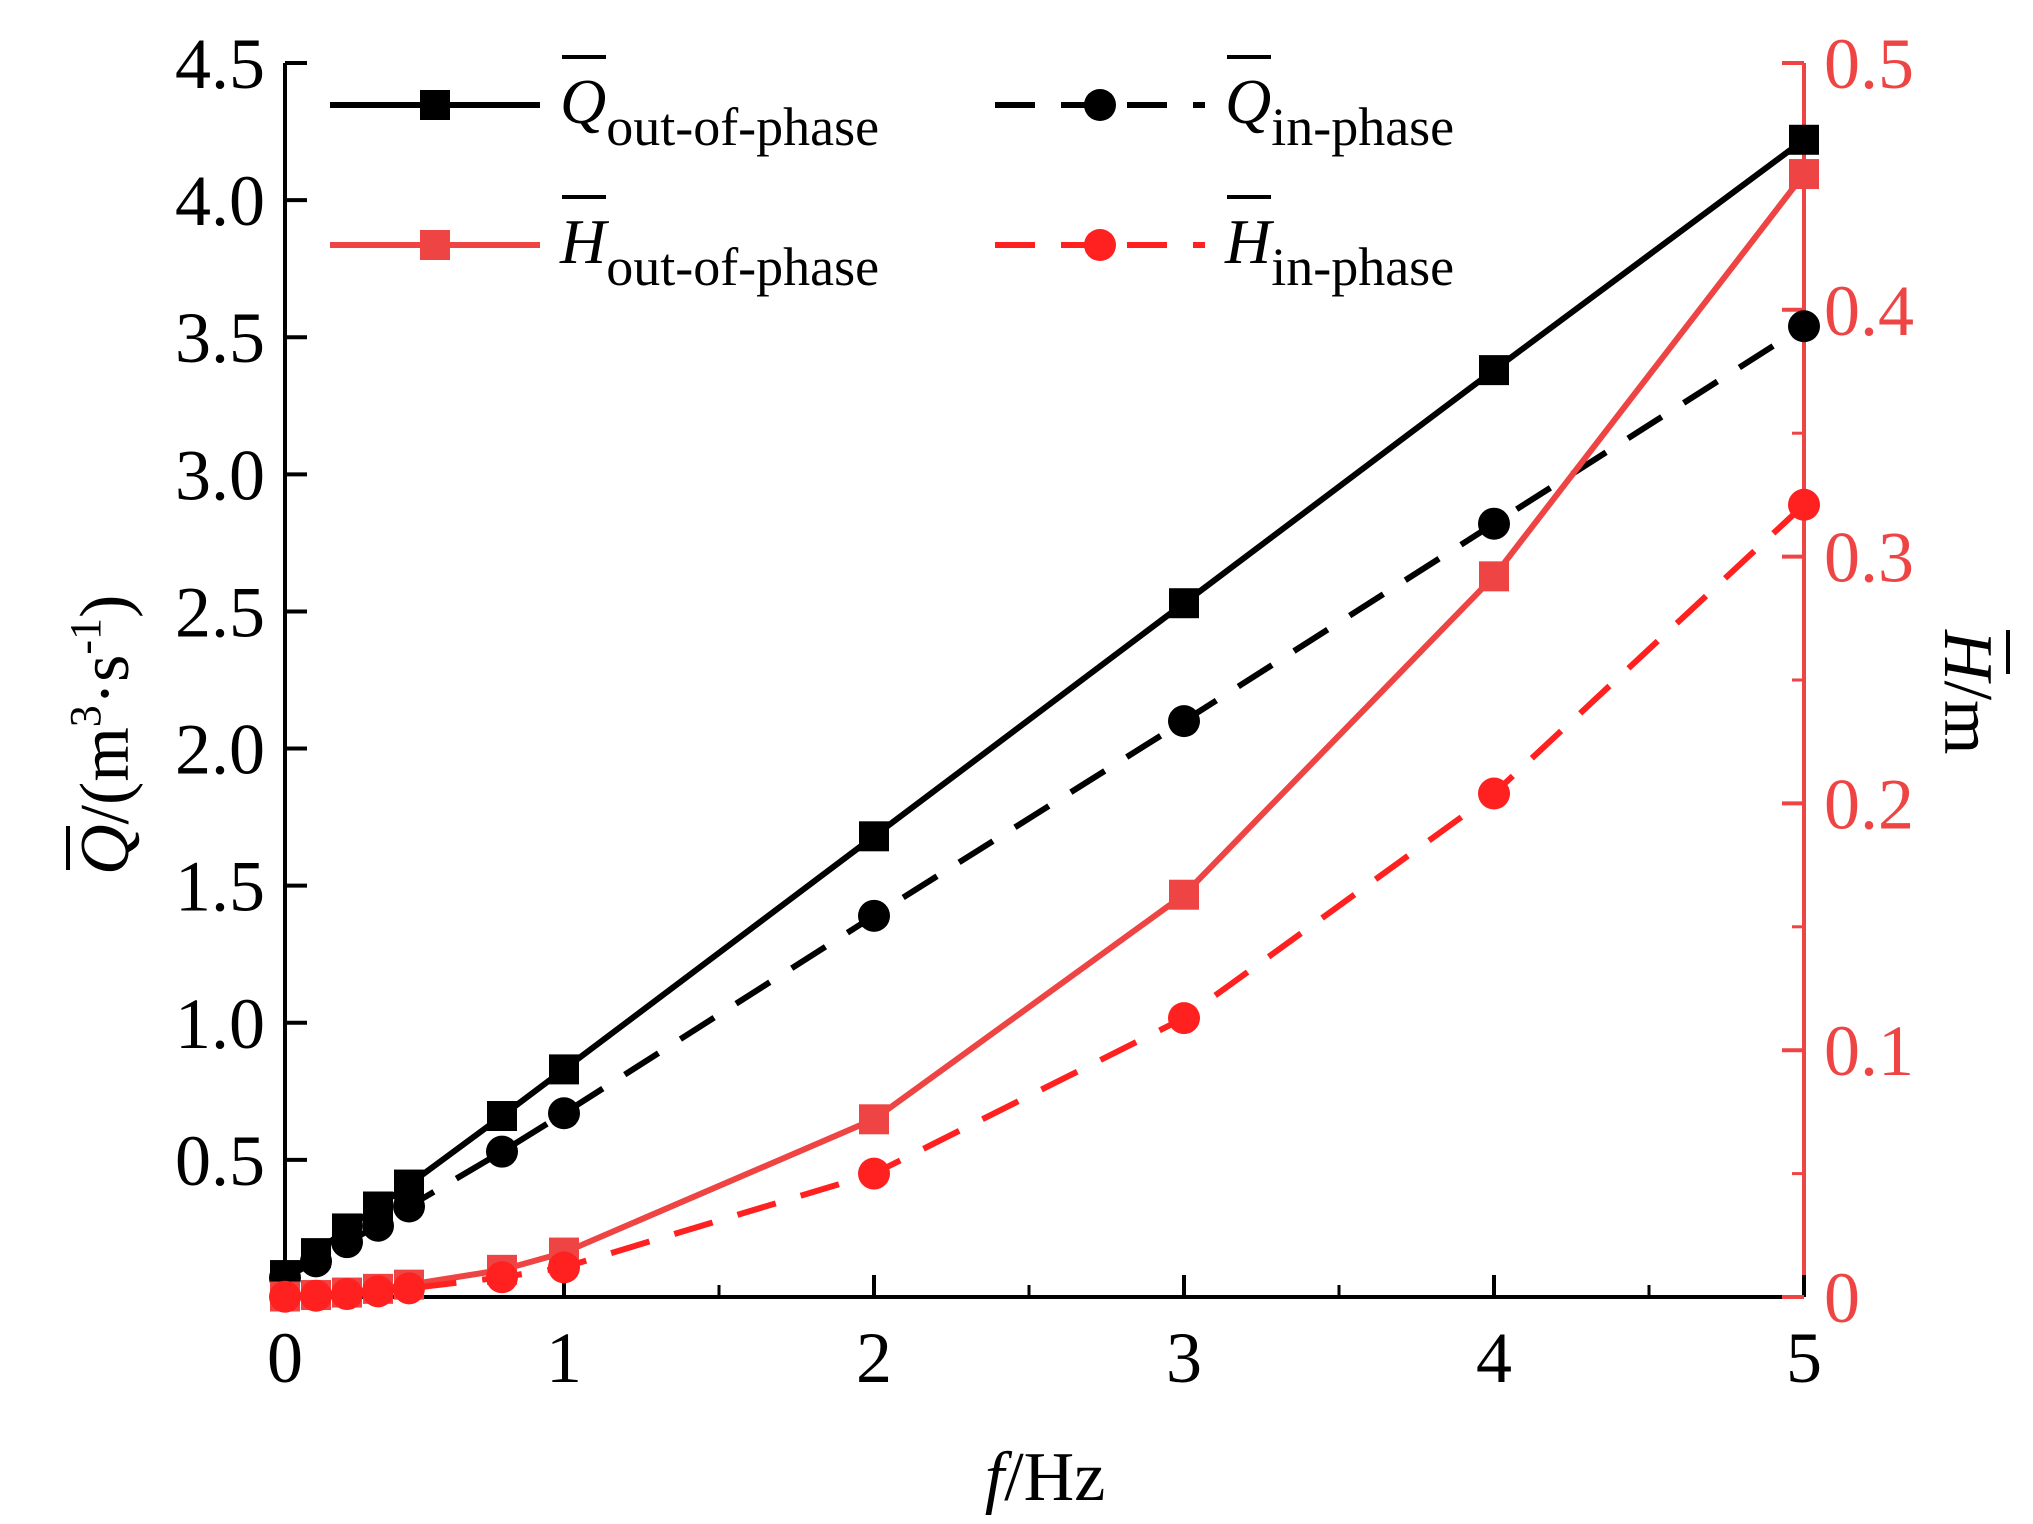 This screenshot has width=2033, height=1524. Describe the element at coordinates (1869, 311) in the screenshot. I see `y-right-tick-label: 0.4` at that location.